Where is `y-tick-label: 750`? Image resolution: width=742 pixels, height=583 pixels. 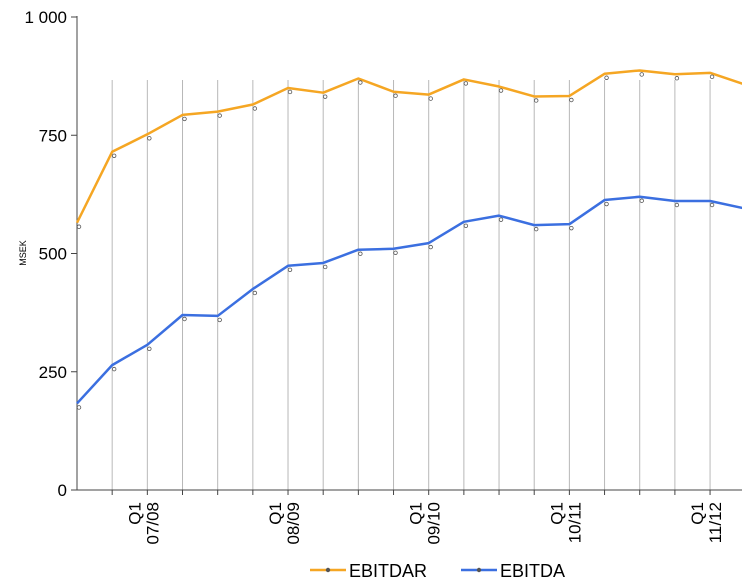 y-tick-label: 750 is located at coordinates (53, 135).